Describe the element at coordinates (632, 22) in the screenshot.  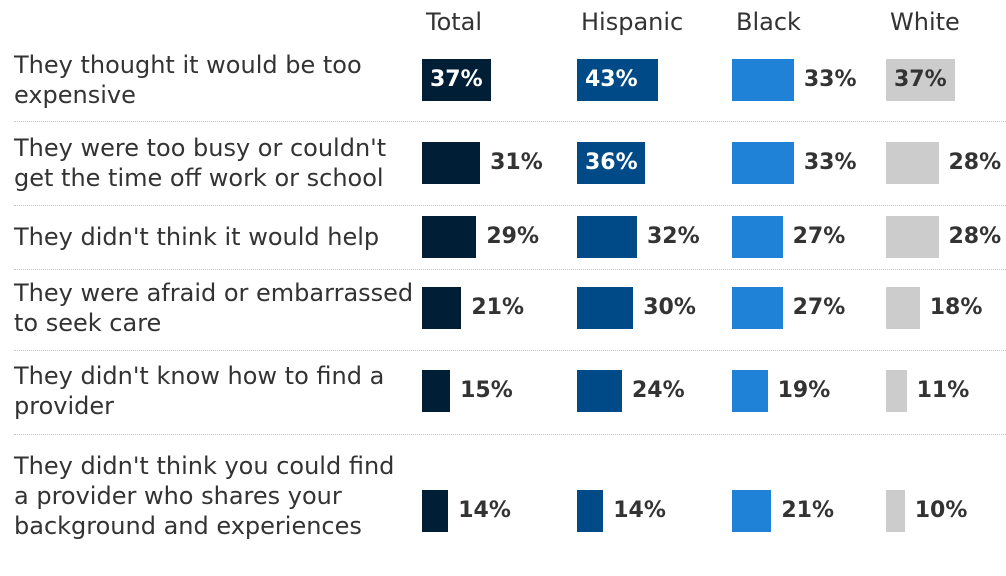
I see `column-header-hispanic: Hispanic` at that location.